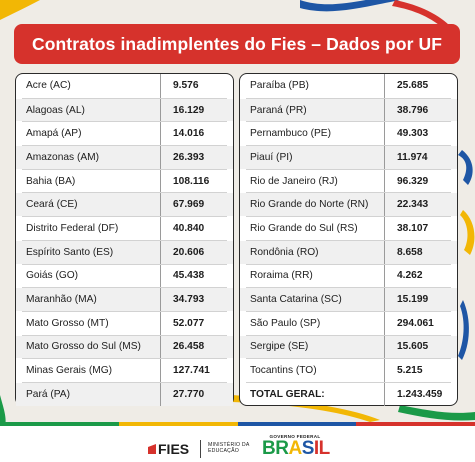  What do you see at coordinates (406, 299) in the screenshot?
I see `uf-value: 15.199` at bounding box center [406, 299].